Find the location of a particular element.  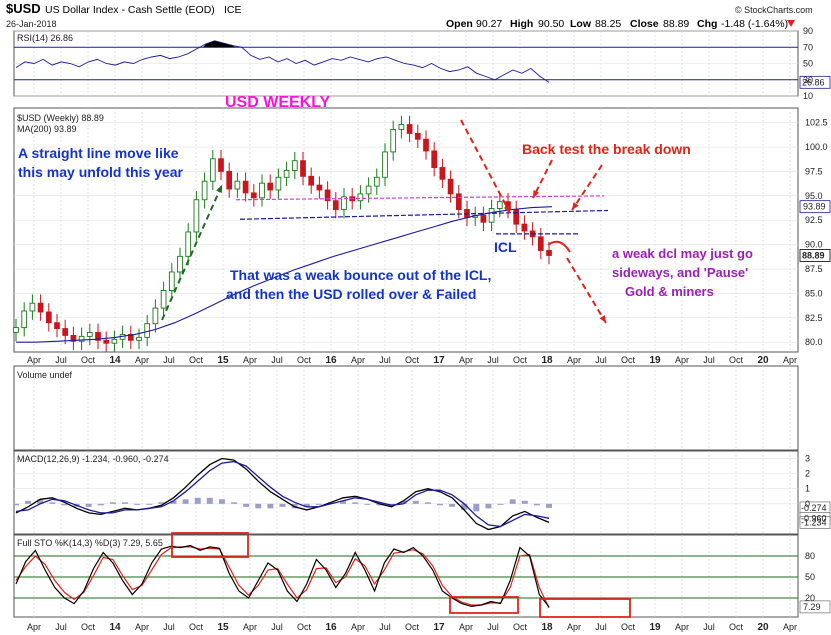

close-value: 88.89 is located at coordinates (676, 24).